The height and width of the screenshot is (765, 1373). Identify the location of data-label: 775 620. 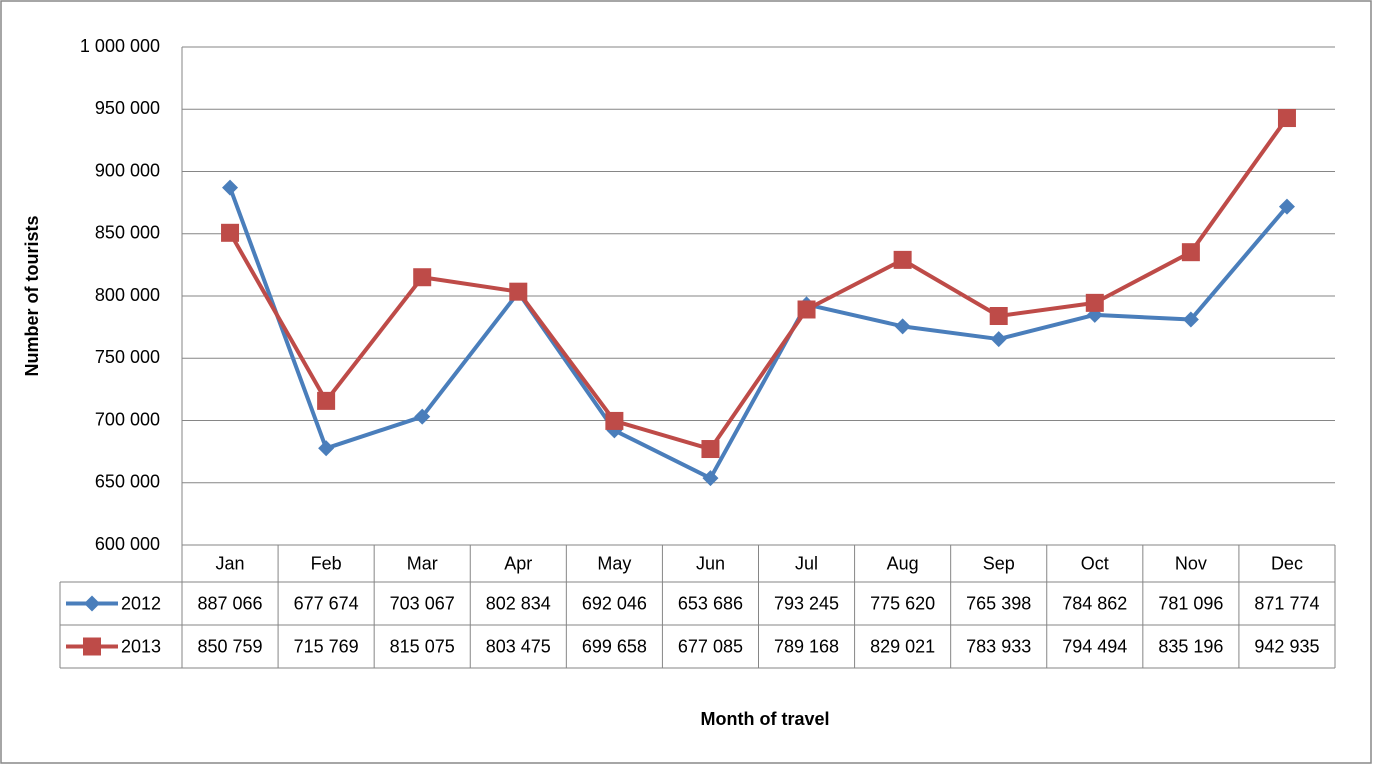
(902, 603).